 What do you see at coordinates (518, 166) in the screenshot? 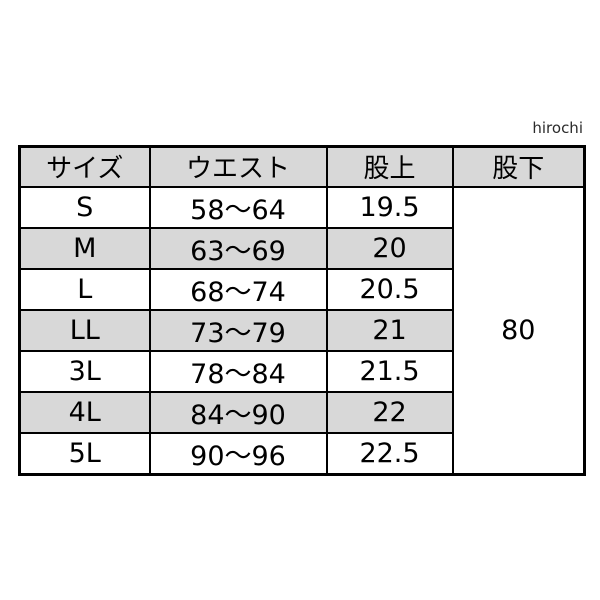
I see `header-cell-inseam: 股下` at bounding box center [518, 166].